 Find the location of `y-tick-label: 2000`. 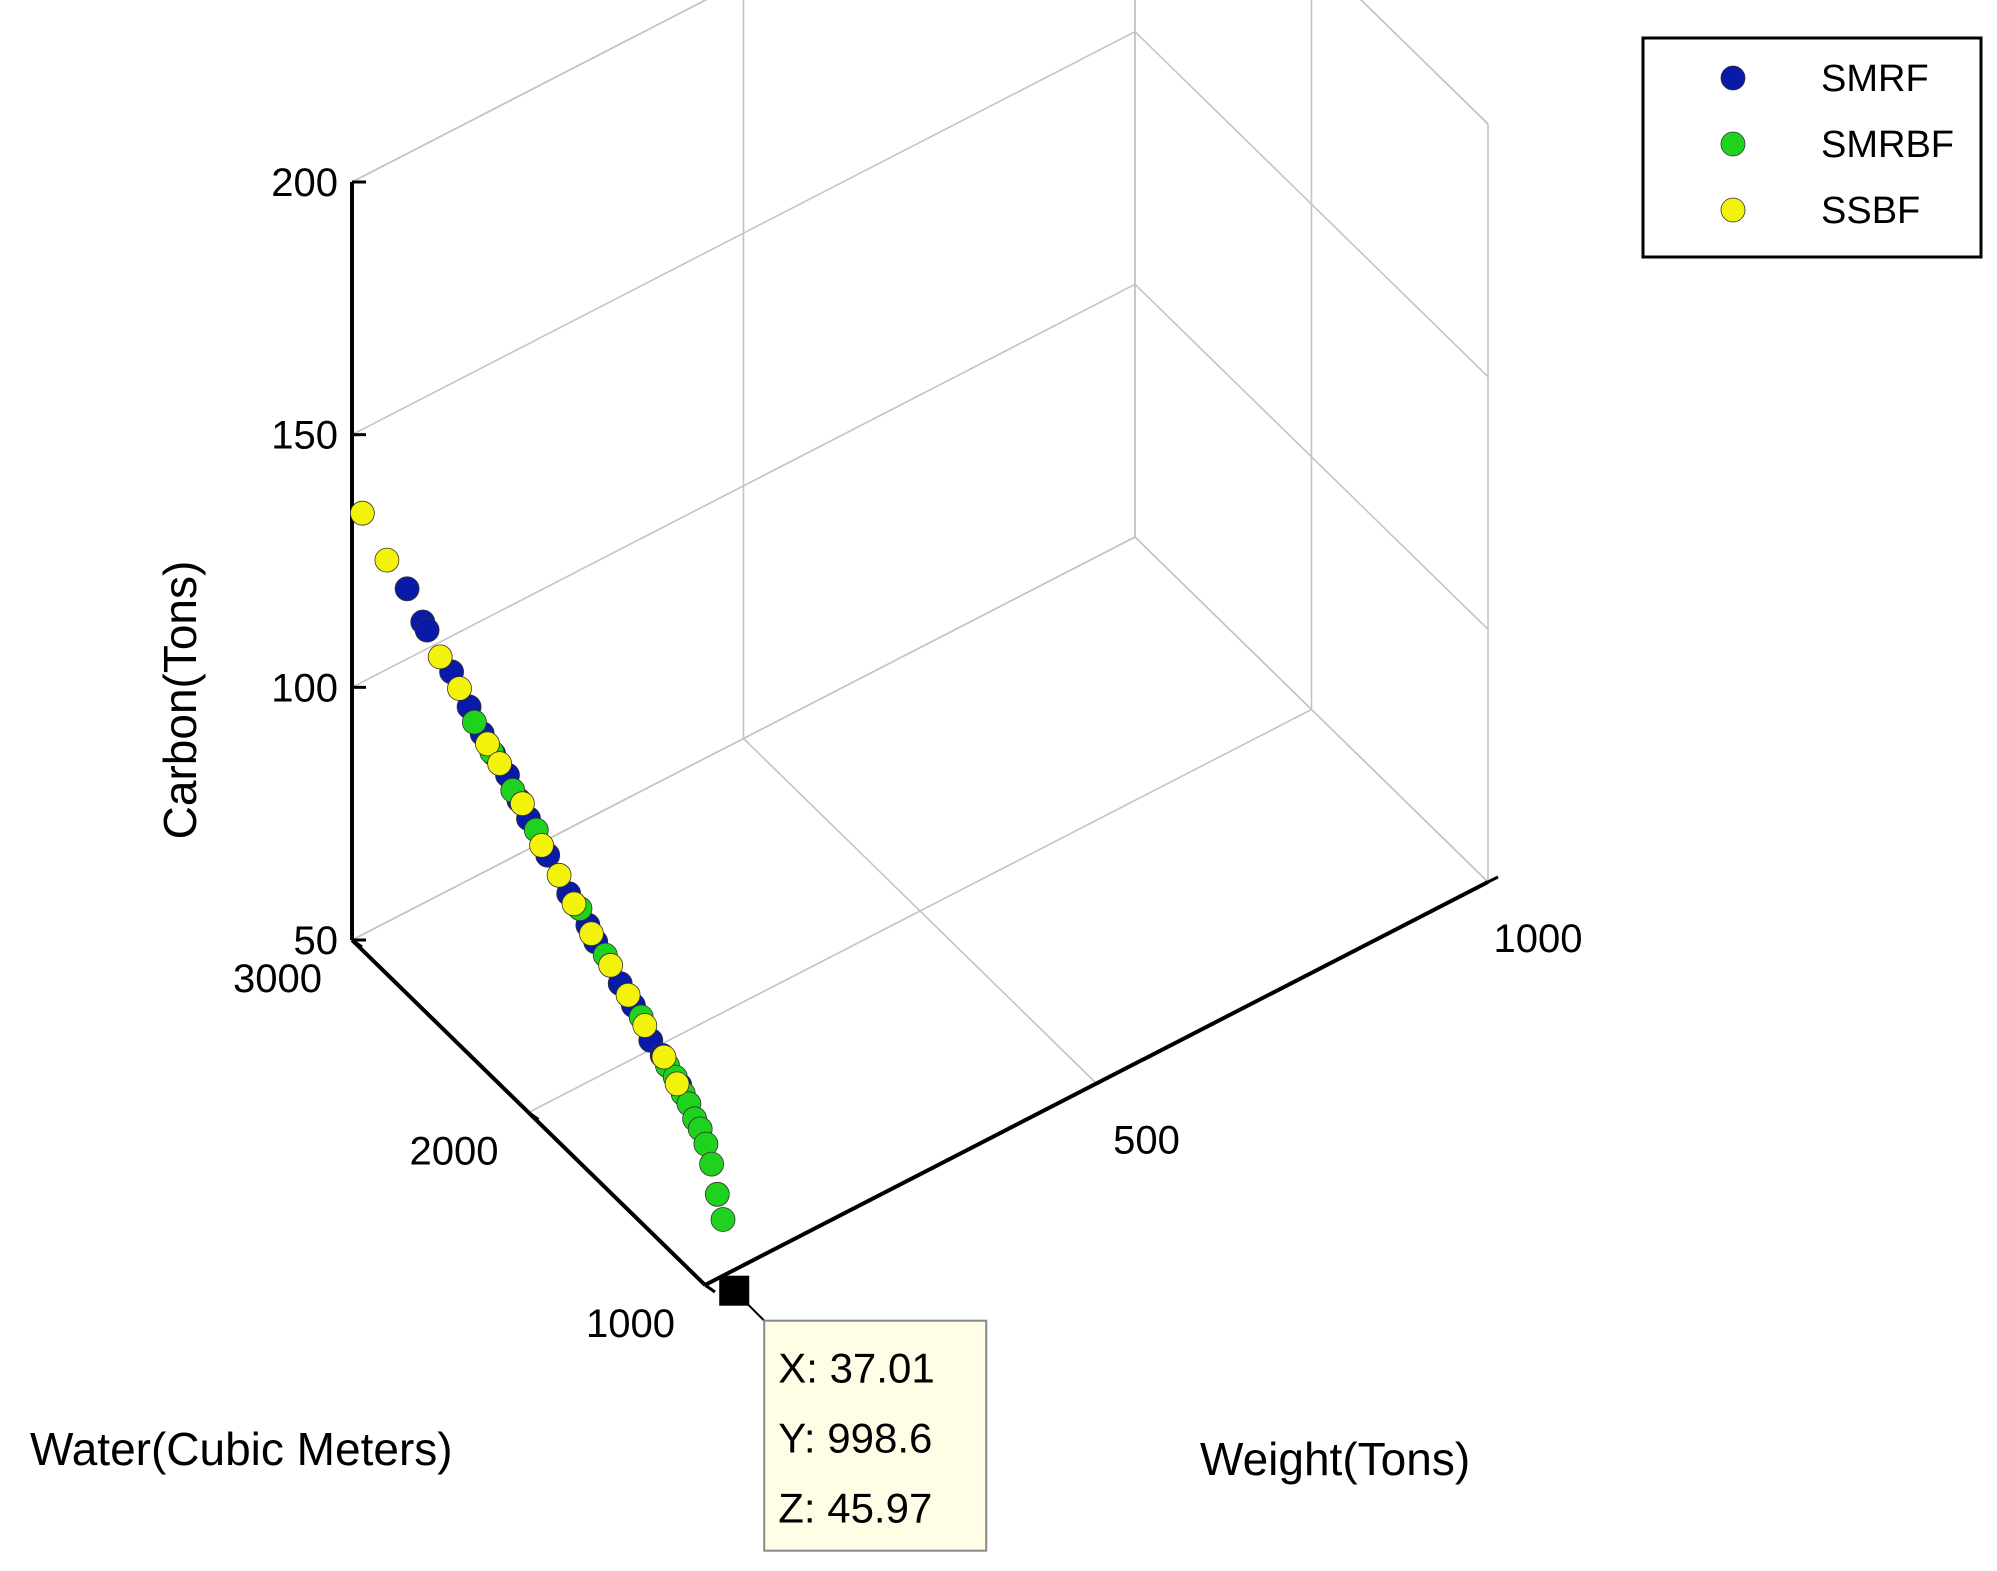

y-tick-label: 2000 is located at coordinates (454, 1152).